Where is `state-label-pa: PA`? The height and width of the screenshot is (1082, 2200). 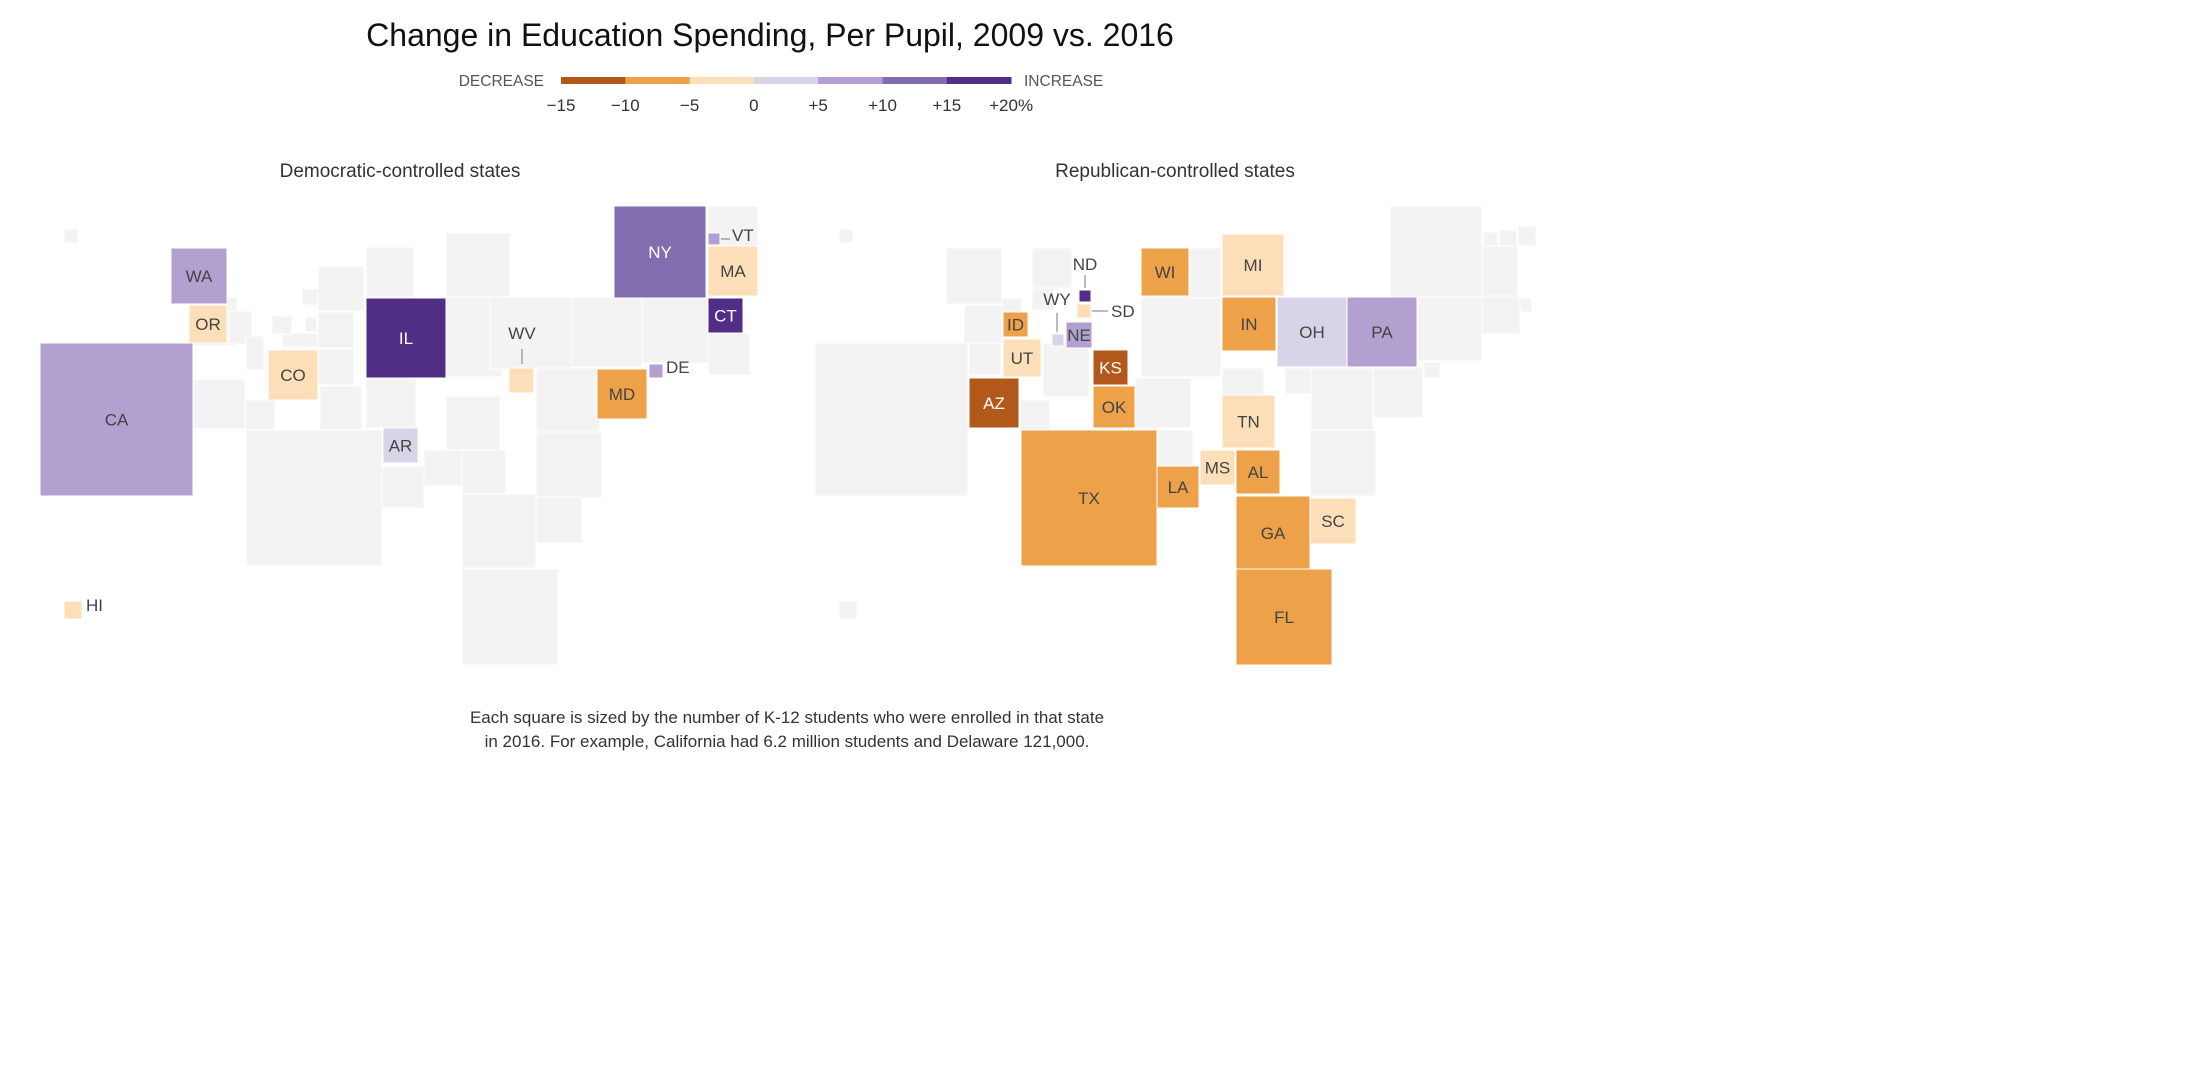 state-label-pa: PA is located at coordinates (1382, 332).